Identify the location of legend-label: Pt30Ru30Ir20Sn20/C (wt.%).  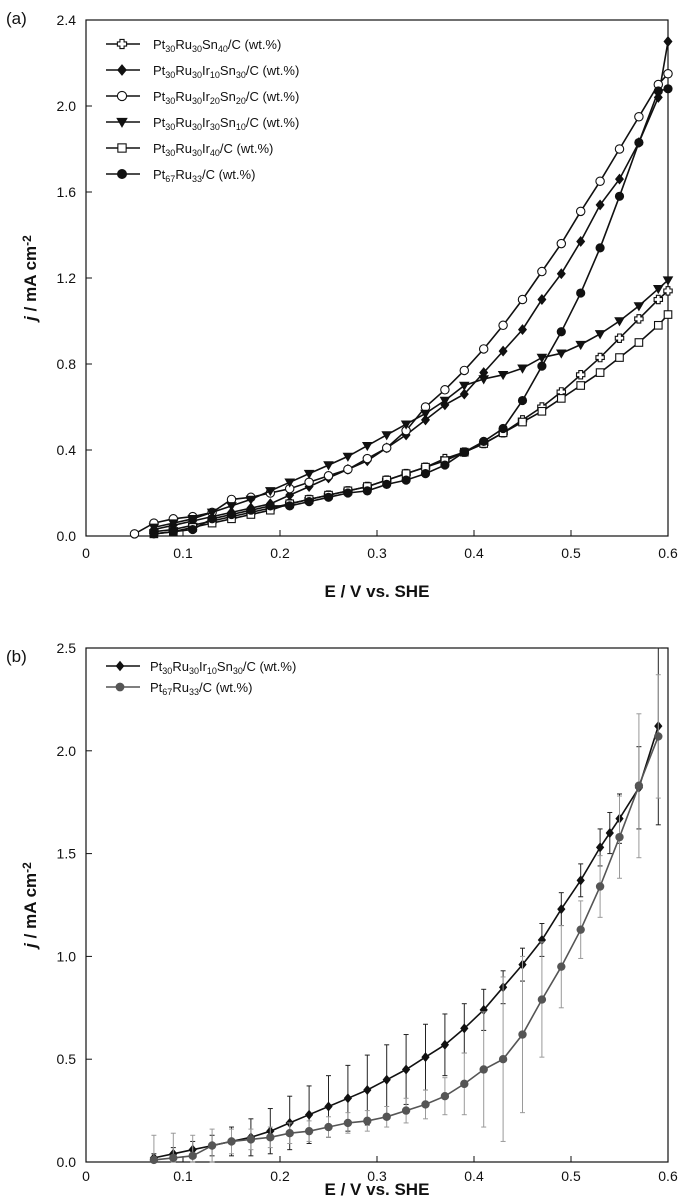
(226, 97).